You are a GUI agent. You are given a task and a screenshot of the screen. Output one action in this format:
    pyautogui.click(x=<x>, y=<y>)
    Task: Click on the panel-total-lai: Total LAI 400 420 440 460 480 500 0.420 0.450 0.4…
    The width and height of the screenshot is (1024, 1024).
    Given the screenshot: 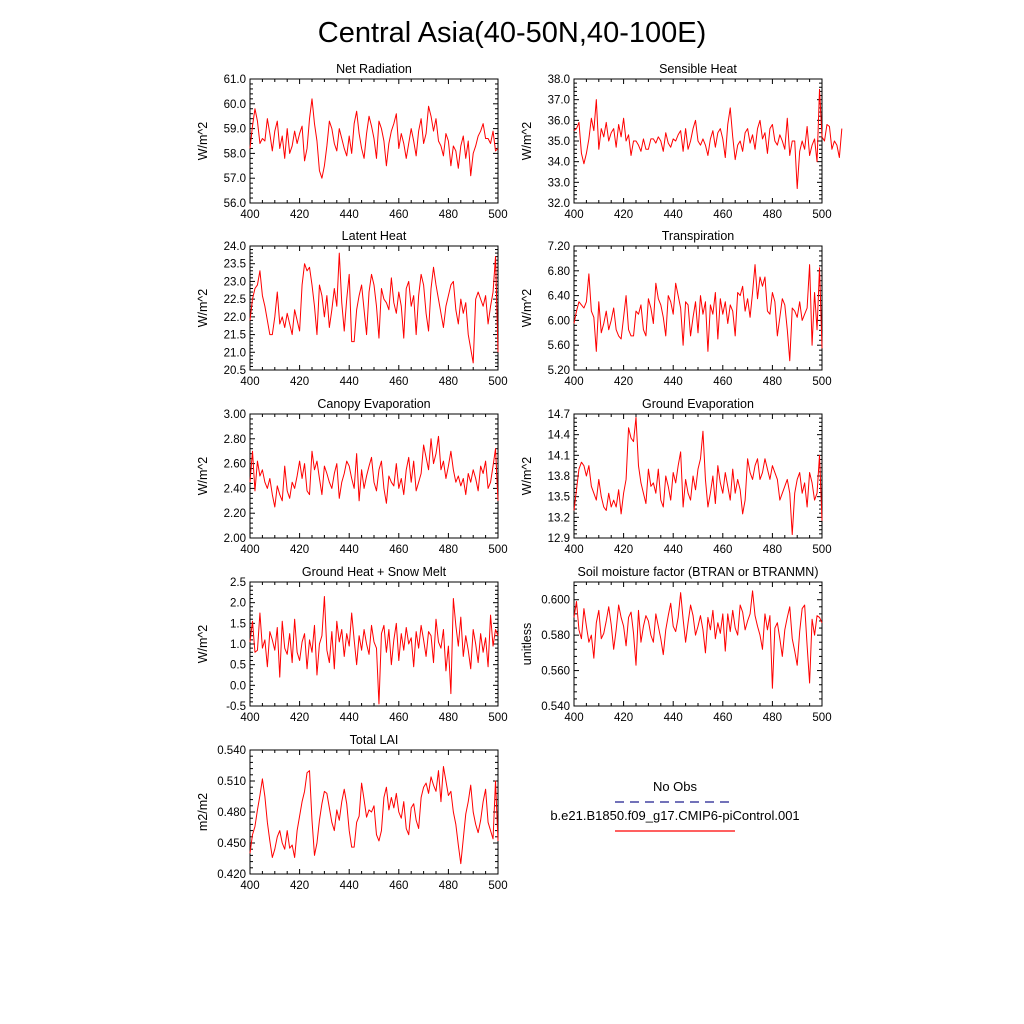 What is the action you would take?
    pyautogui.click(x=352, y=812)
    